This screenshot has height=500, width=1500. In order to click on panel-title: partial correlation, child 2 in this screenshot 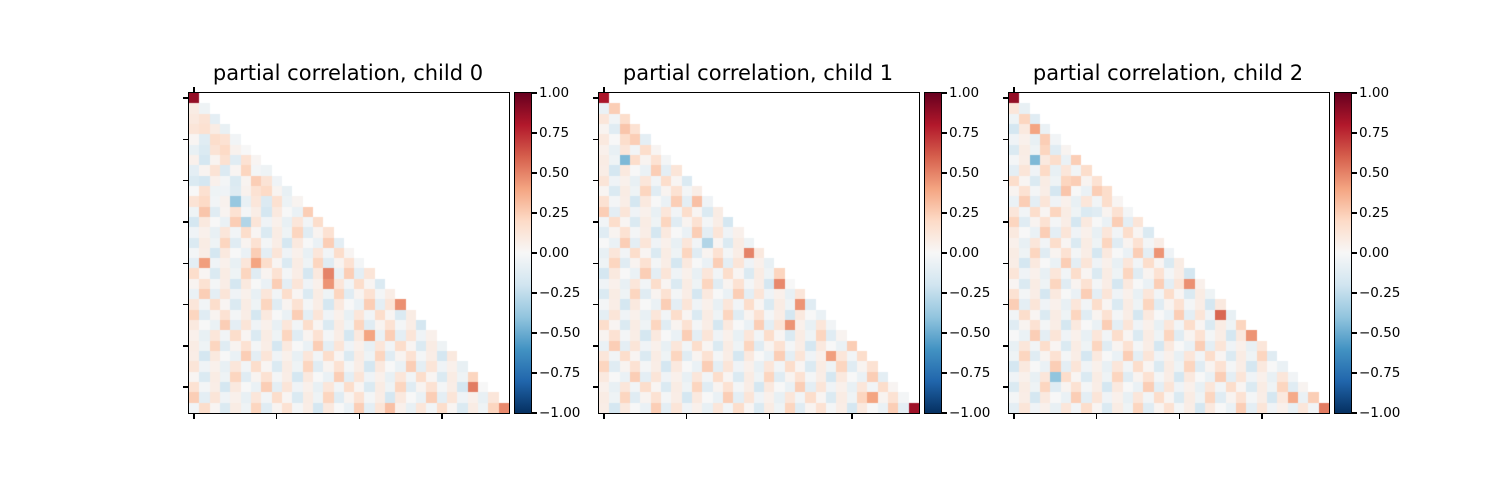, I will do `click(1168, 73)`.